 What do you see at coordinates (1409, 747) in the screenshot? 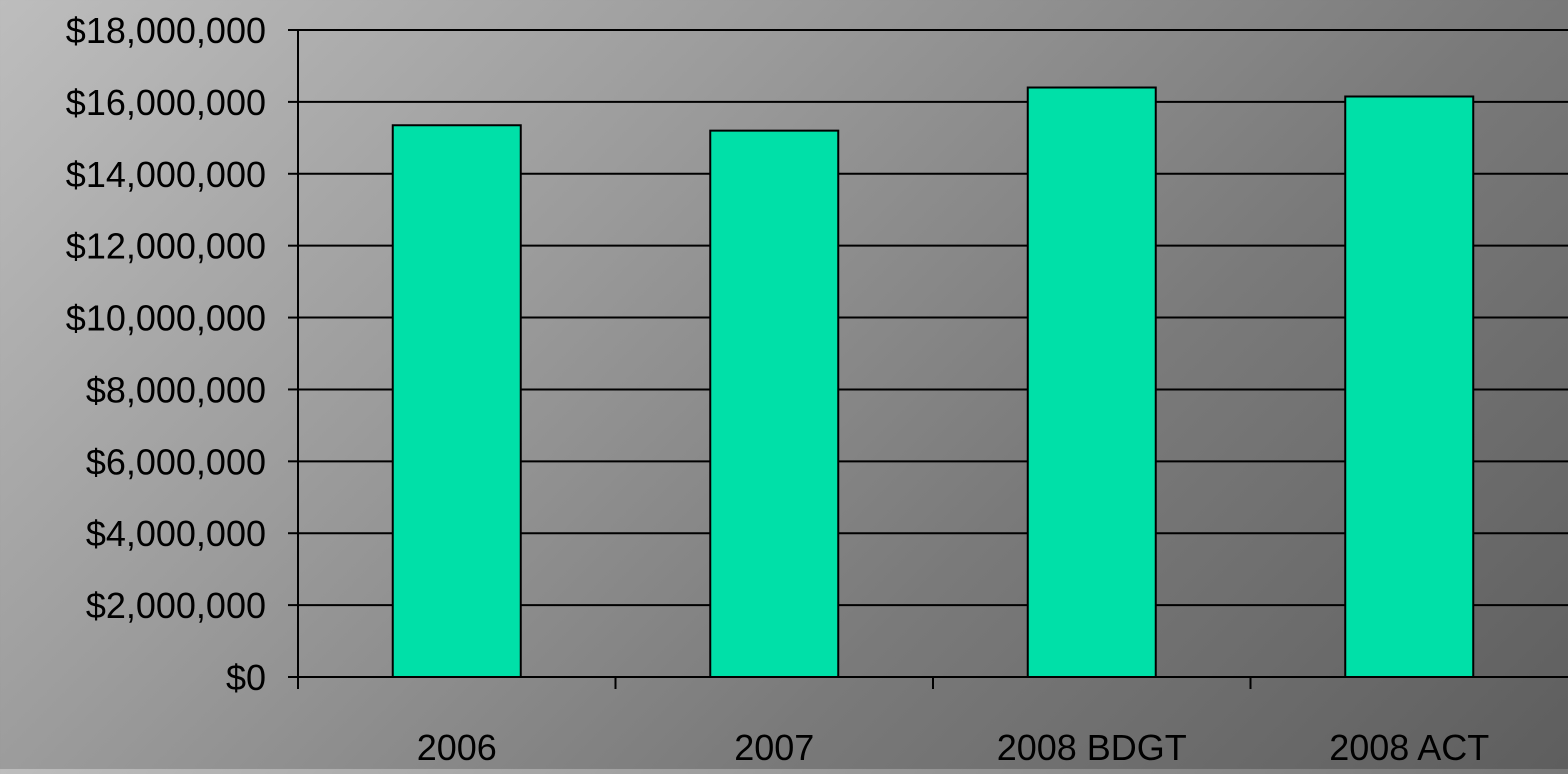
I see `x-tick-label: 2008 ACT` at bounding box center [1409, 747].